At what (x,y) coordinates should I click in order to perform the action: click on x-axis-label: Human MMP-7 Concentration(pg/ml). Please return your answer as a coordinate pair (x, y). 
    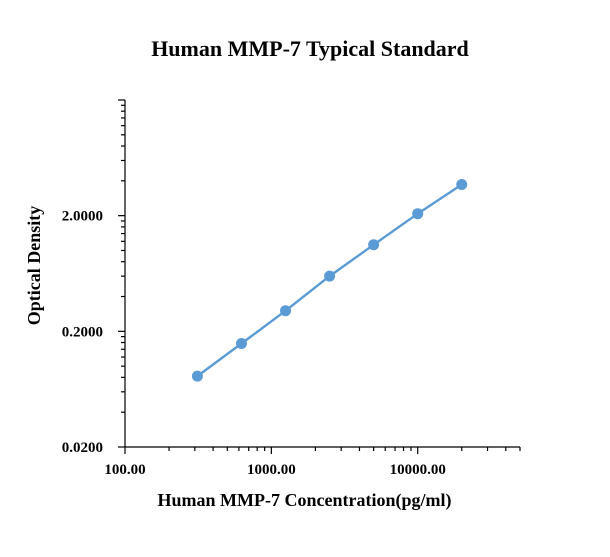
    Looking at the image, I should click on (305, 500).